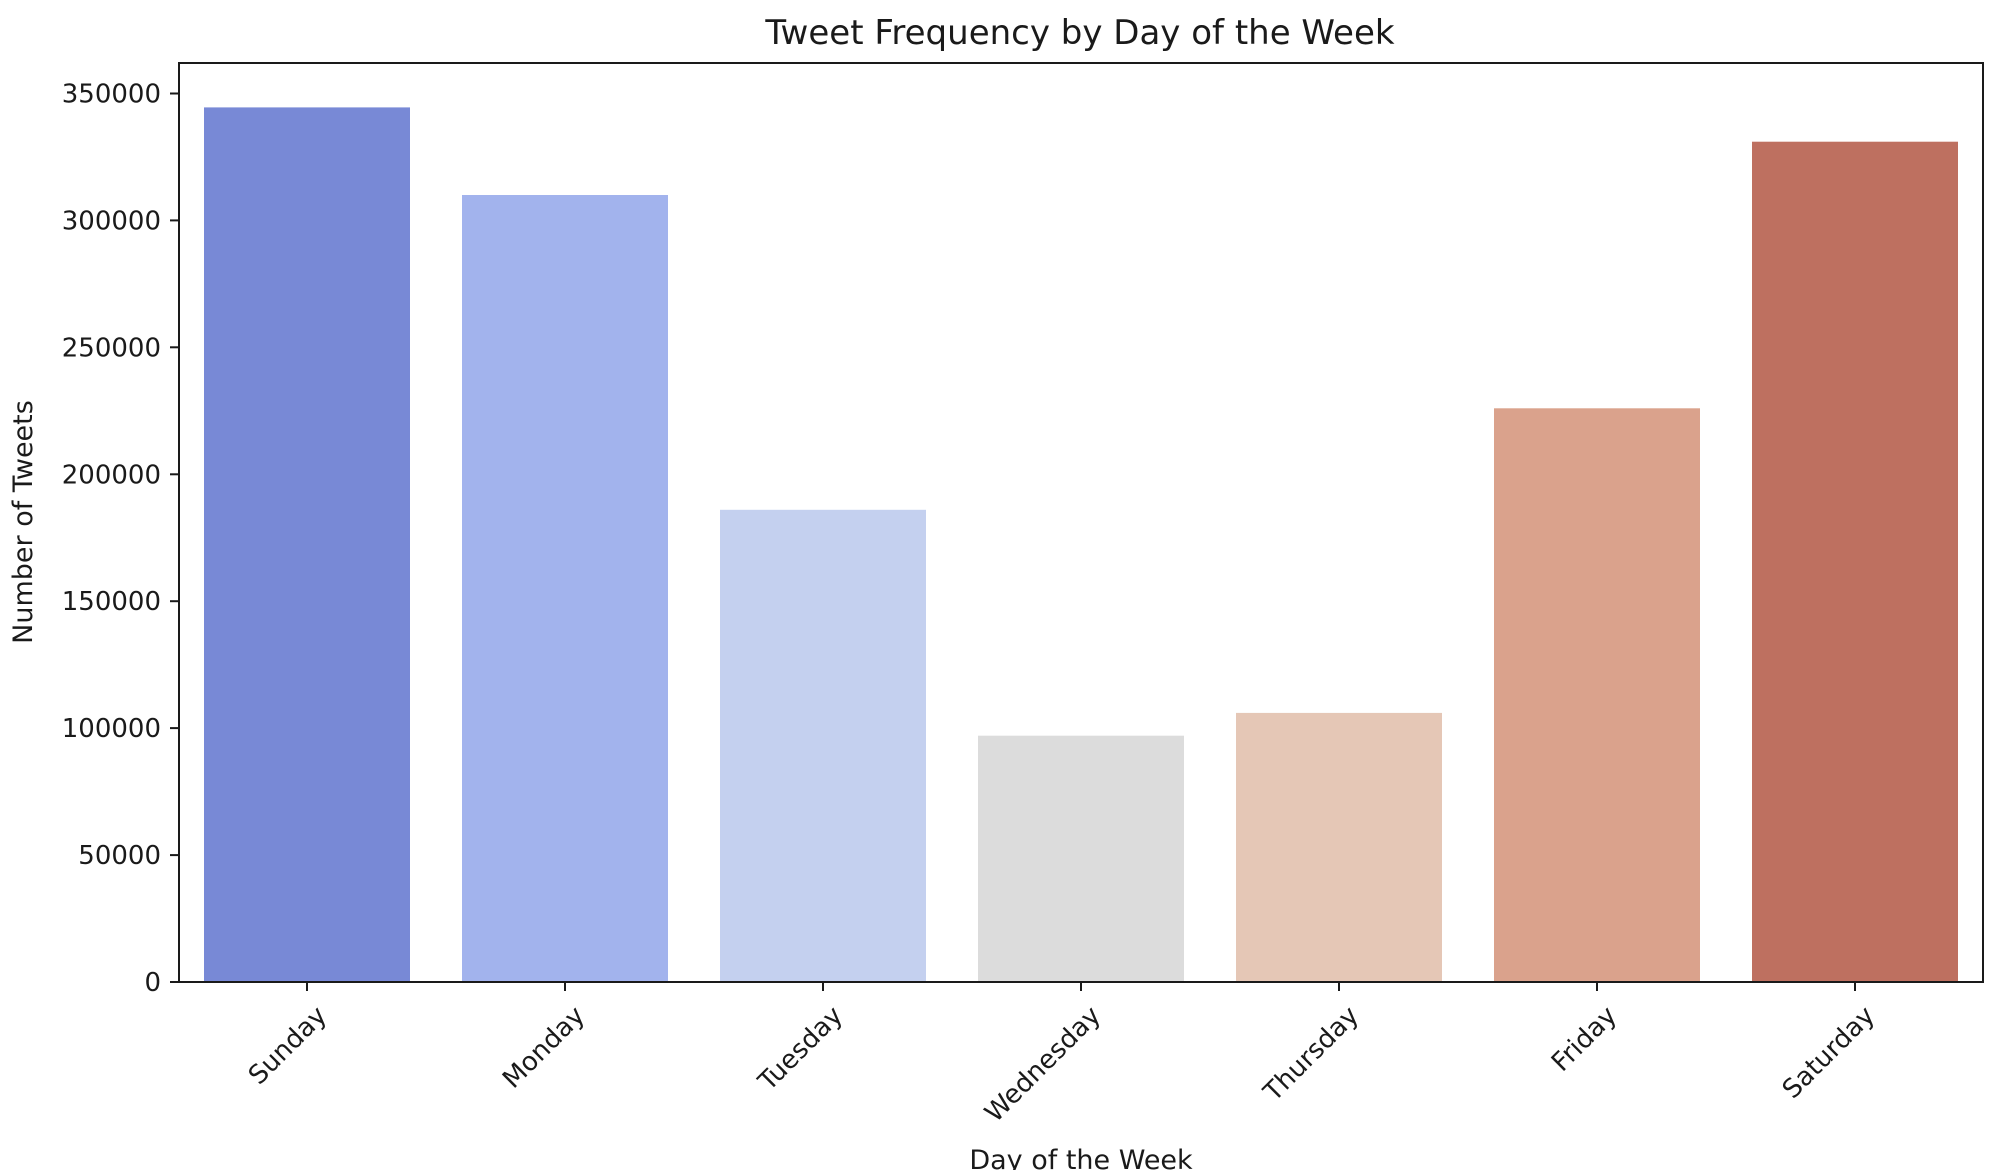  I want to click on bar-friday, so click(1597, 695).